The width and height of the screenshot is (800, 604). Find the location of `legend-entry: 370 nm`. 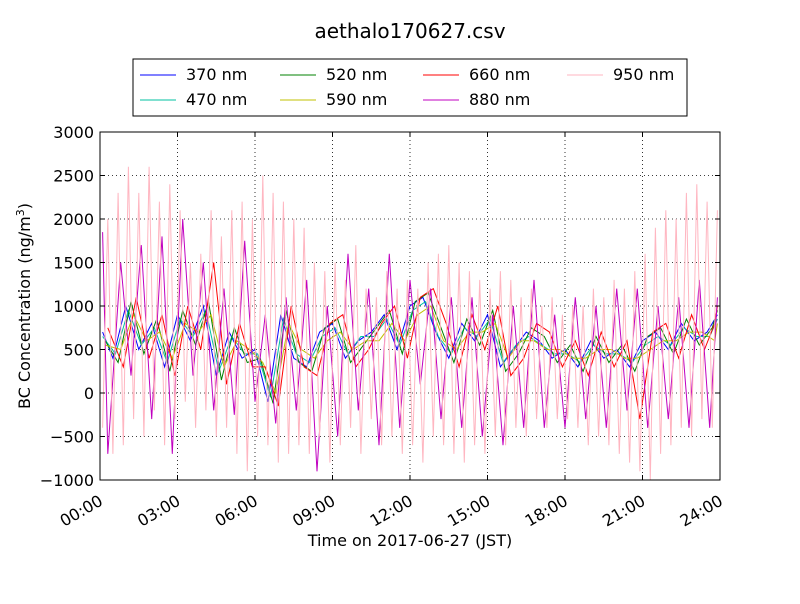

legend-entry: 370 nm is located at coordinates (193, 74).